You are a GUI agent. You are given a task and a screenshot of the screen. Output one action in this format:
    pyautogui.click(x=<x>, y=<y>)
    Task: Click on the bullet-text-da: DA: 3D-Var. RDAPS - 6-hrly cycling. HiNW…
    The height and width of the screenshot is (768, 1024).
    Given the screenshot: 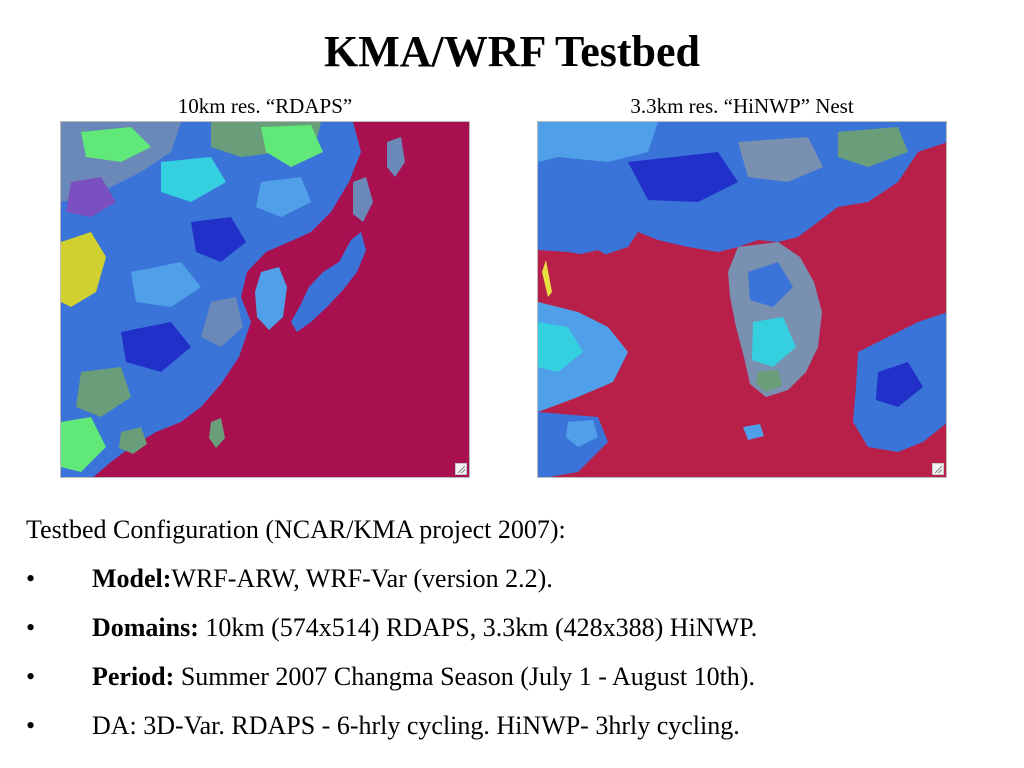 What is the action you would take?
    pyautogui.click(x=416, y=725)
    